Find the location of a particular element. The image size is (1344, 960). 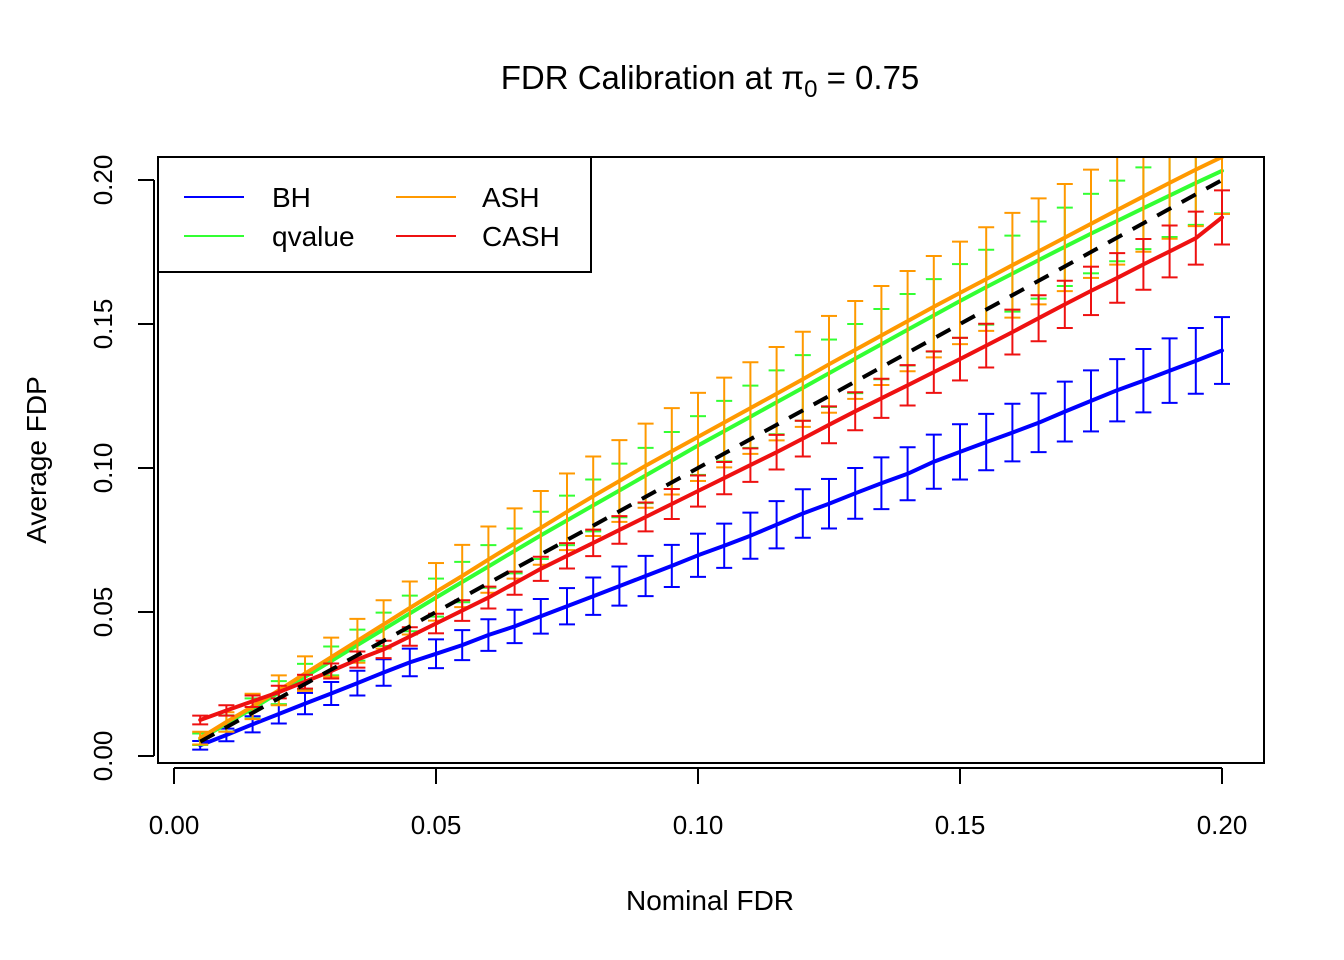

chart-title: FDR Calibration at π0 = 0.75 is located at coordinates (710, 81).